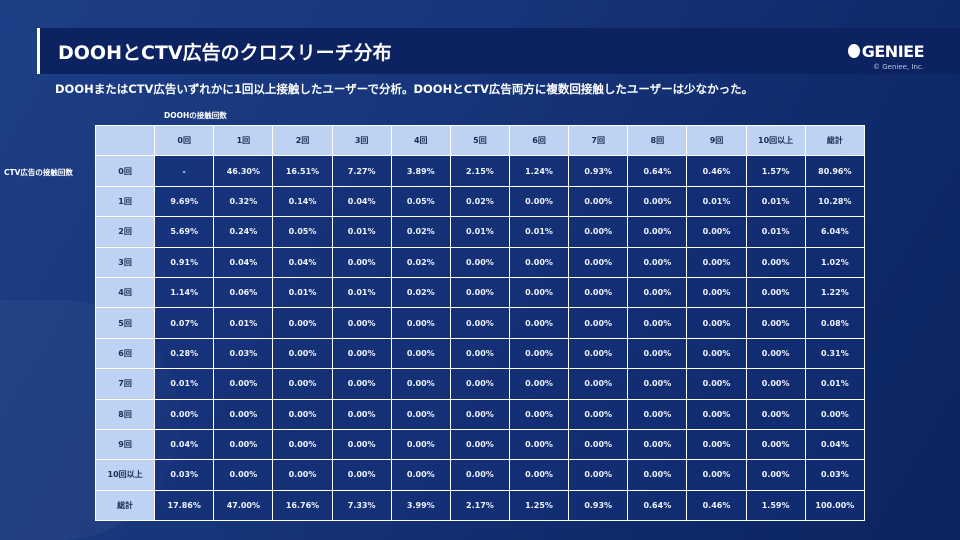 This screenshot has width=960, height=540. What do you see at coordinates (898, 67) in the screenshot?
I see `copyright: © Geniee, Inc.` at bounding box center [898, 67].